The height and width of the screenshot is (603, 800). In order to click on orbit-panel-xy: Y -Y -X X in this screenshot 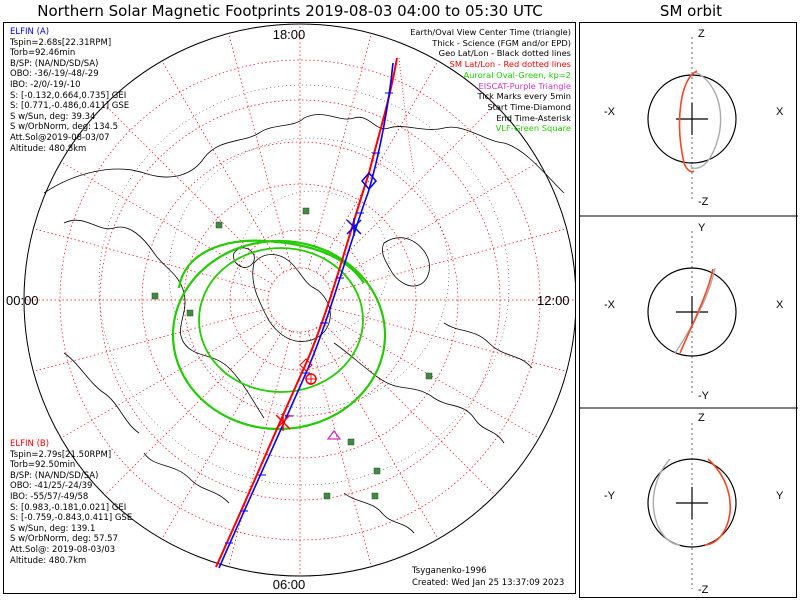, I will do `click(694, 312)`.